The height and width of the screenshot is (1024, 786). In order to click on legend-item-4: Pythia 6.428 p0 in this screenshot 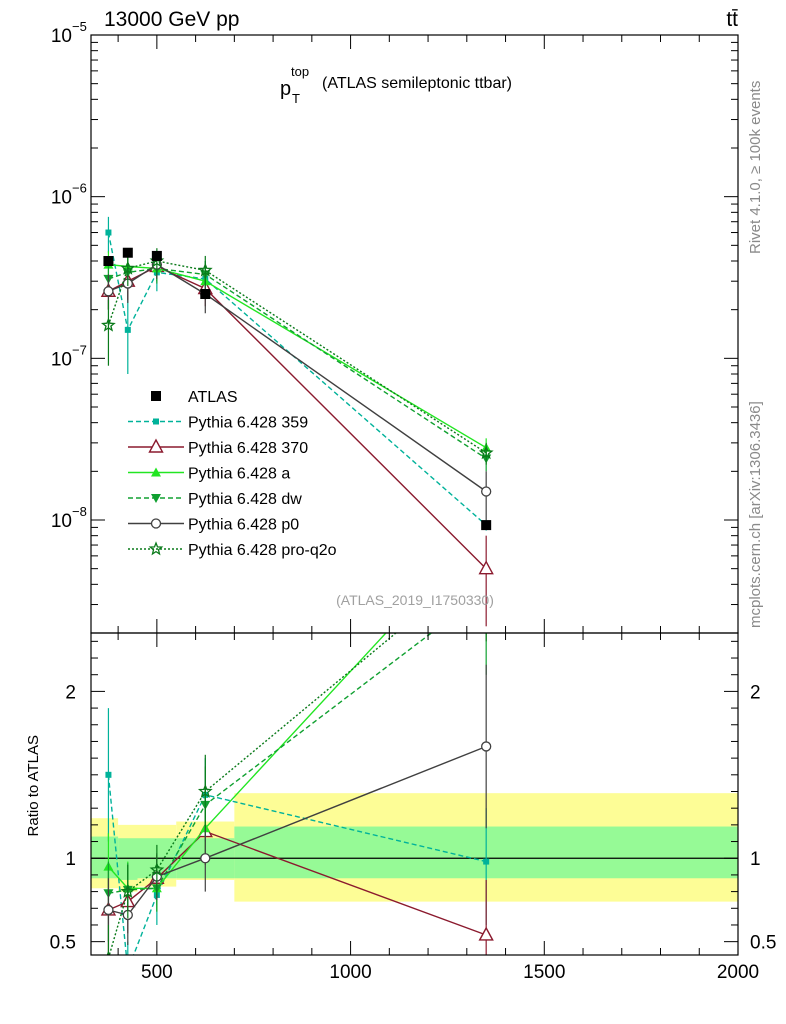, I will do `click(213, 525)`.